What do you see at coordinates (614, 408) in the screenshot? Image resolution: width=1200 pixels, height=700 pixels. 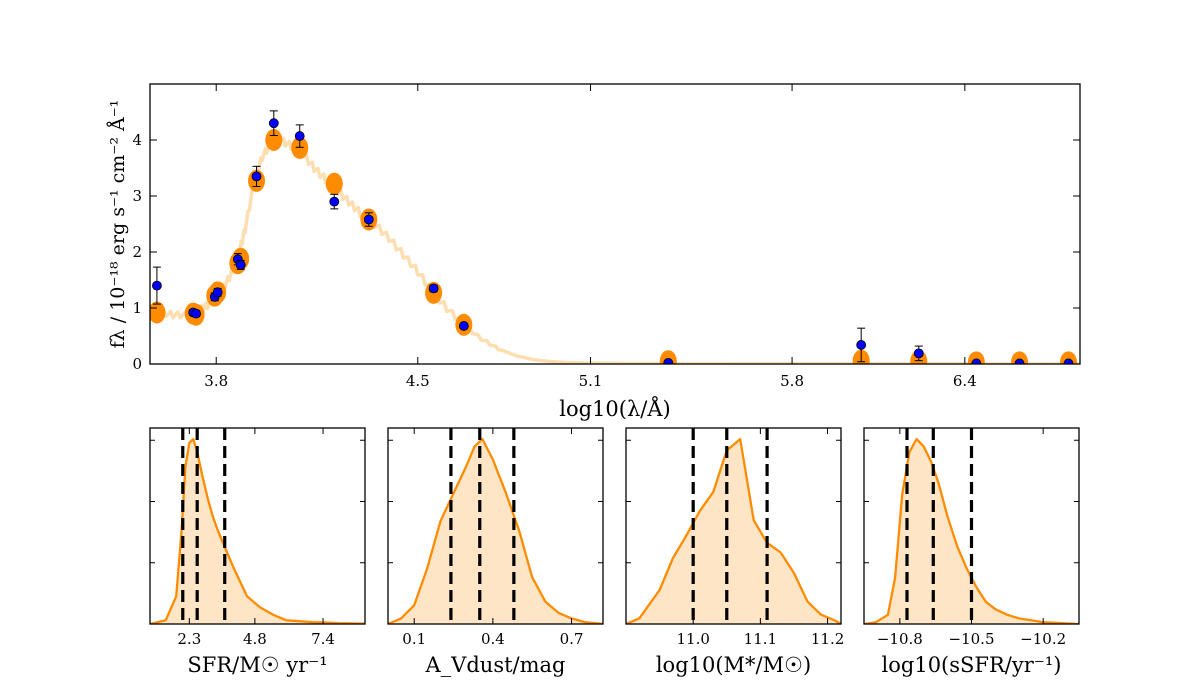 I see `x-axis-title: log10(λ/Å)` at bounding box center [614, 408].